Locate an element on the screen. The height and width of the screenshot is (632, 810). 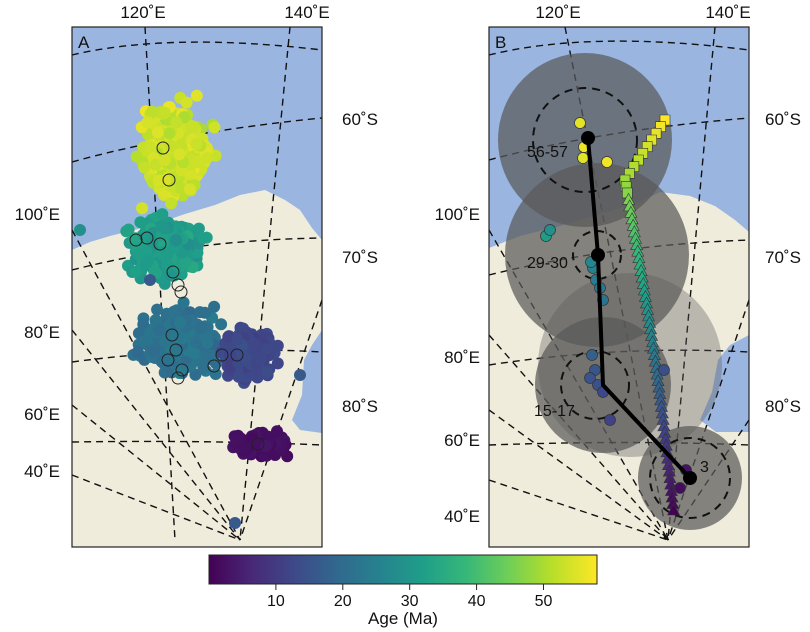
colorbar-tick-label: 10 is located at coordinates (276, 601).